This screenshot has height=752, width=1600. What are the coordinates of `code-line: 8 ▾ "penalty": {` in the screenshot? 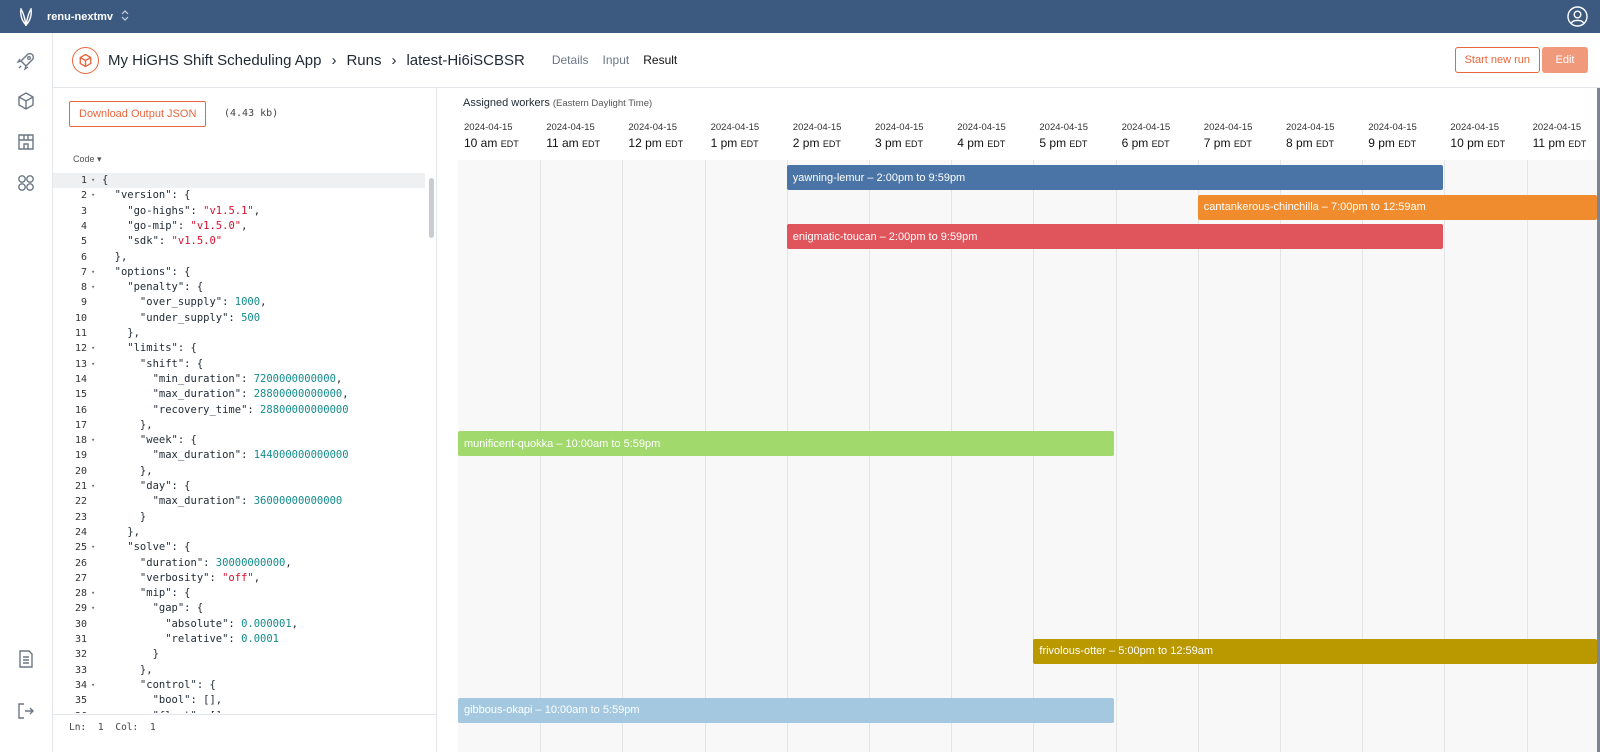 It's located at (239, 287).